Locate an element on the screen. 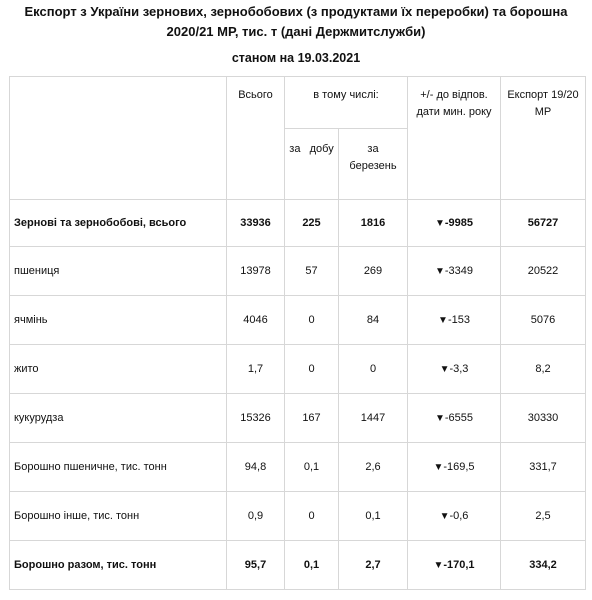 The height and width of the screenshot is (600, 592). diff-value: -0,6 is located at coordinates (459, 516).